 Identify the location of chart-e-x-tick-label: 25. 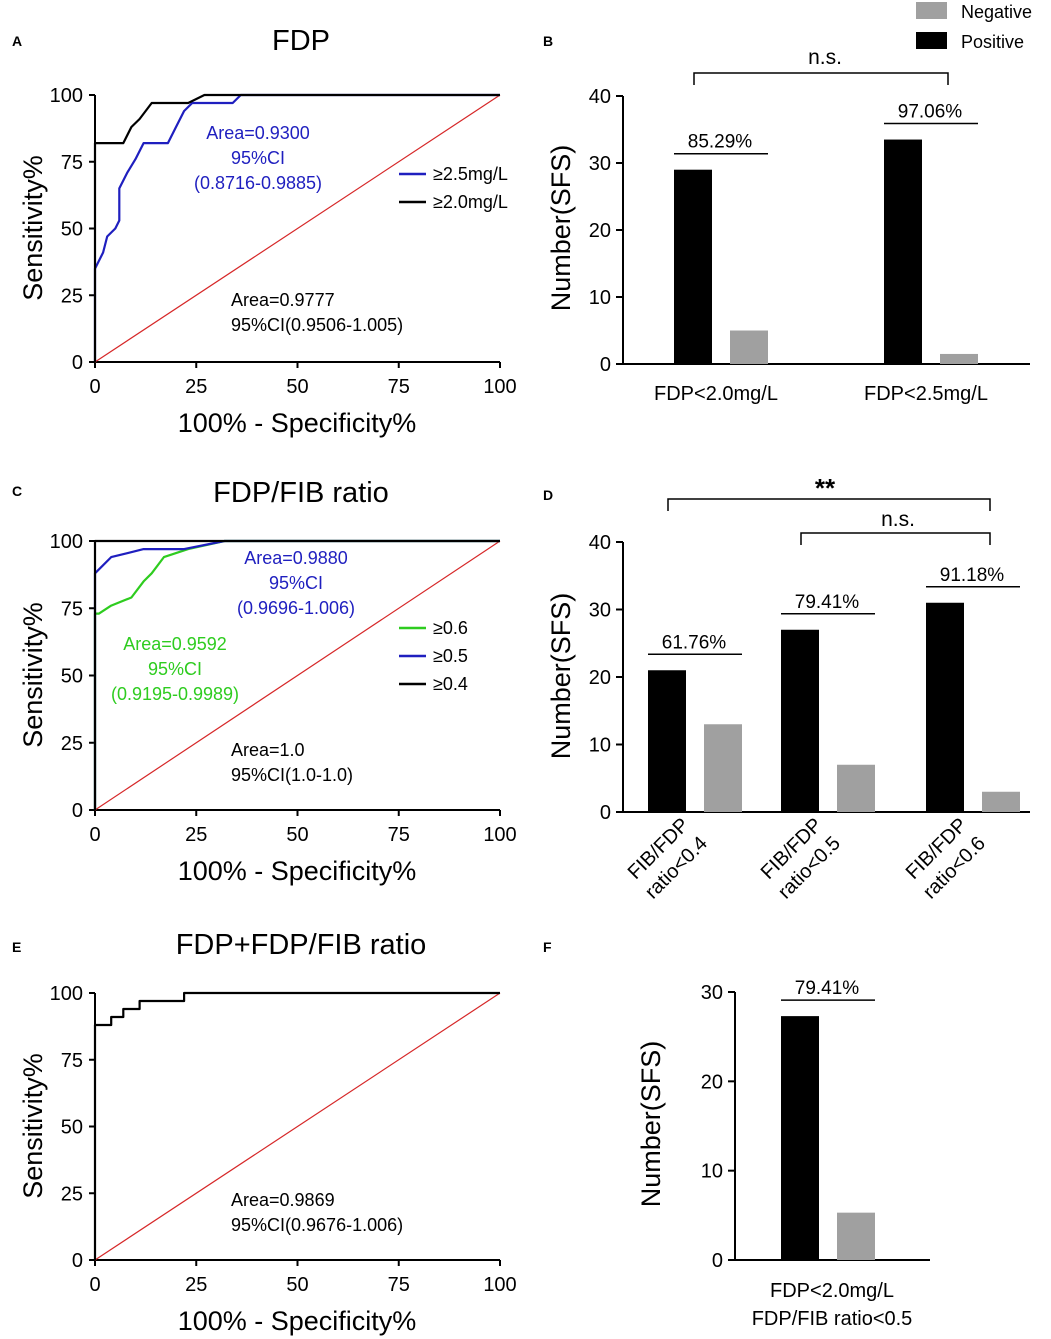
(196, 1285).